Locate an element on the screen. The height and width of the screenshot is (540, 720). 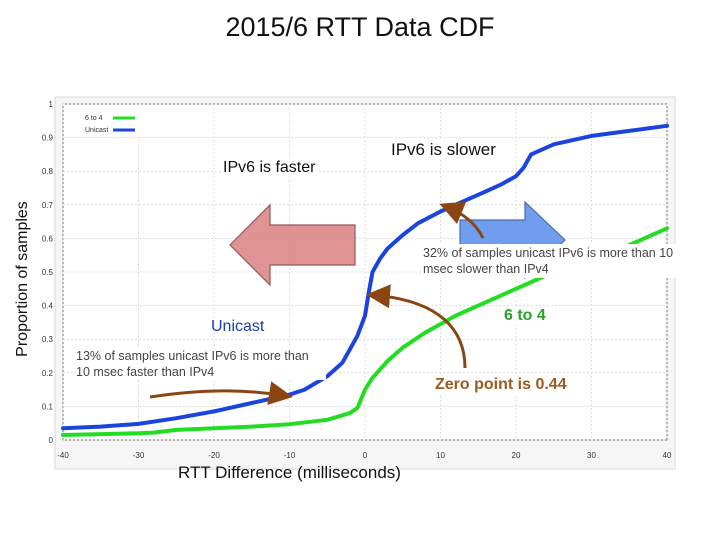
ipv6-slower-label: IPv6 is slower is located at coordinates (443, 150).